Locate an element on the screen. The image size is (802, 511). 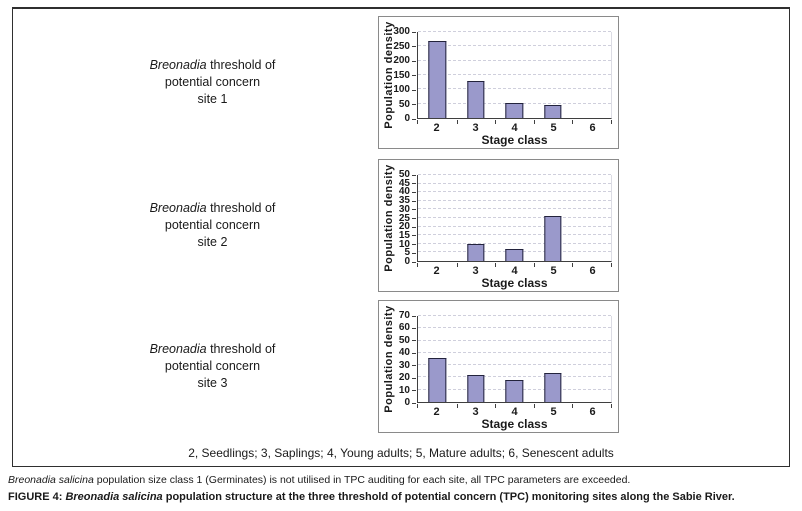
y-tick-label: 150 is located at coordinates (397, 75).